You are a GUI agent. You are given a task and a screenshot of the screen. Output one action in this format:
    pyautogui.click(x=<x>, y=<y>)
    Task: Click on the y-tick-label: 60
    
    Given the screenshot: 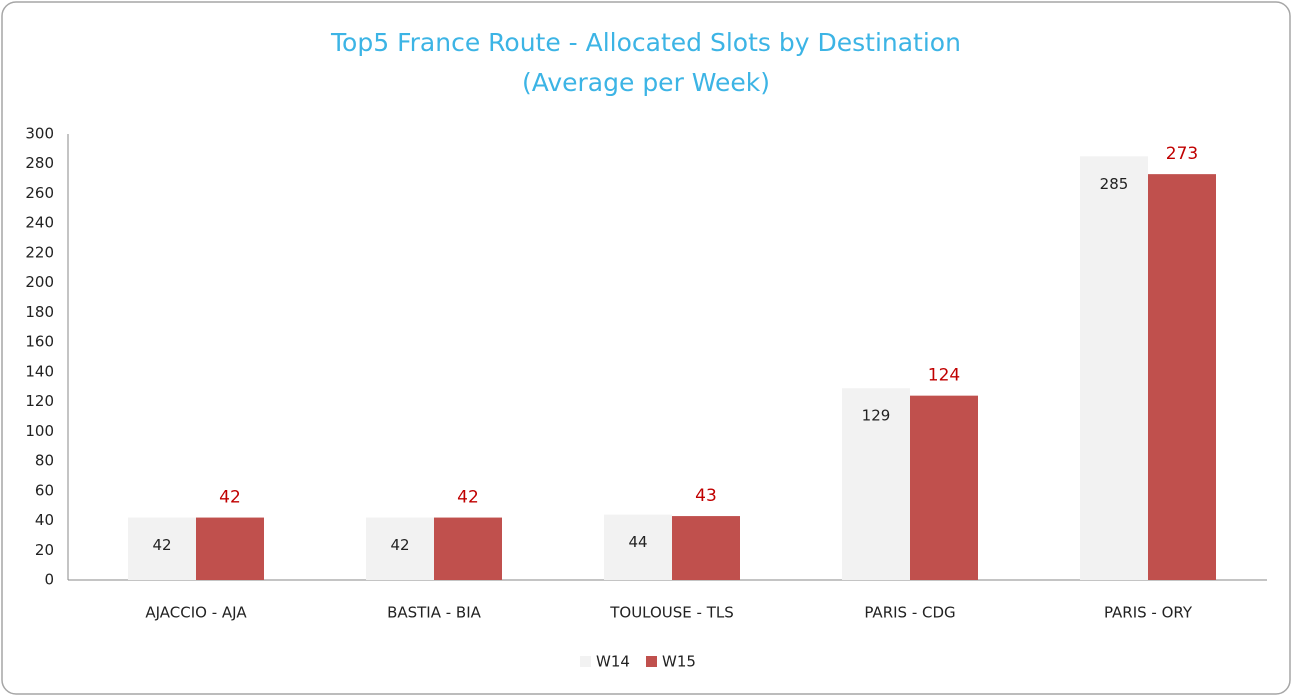 What is the action you would take?
    pyautogui.click(x=44, y=490)
    